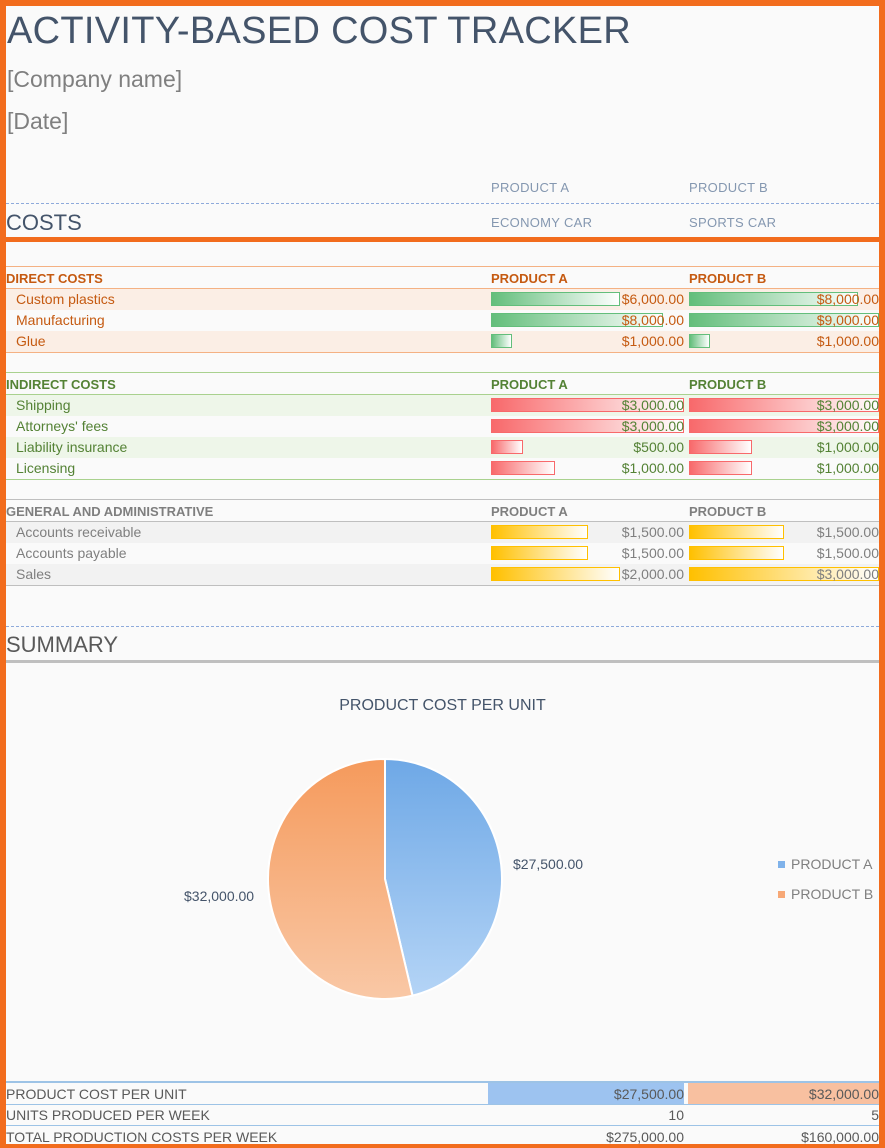  What do you see at coordinates (79, 532) in the screenshot?
I see `cost-row-label: Accounts receivable` at bounding box center [79, 532].